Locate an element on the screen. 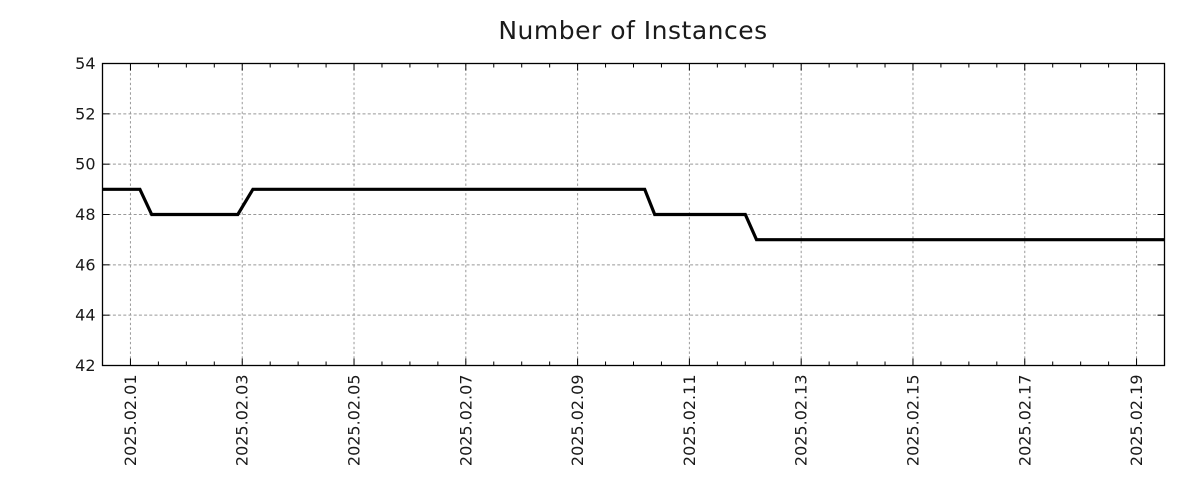 This screenshot has width=1200, height=500. x-tick-label: 2025.02.13 is located at coordinates (801, 421).